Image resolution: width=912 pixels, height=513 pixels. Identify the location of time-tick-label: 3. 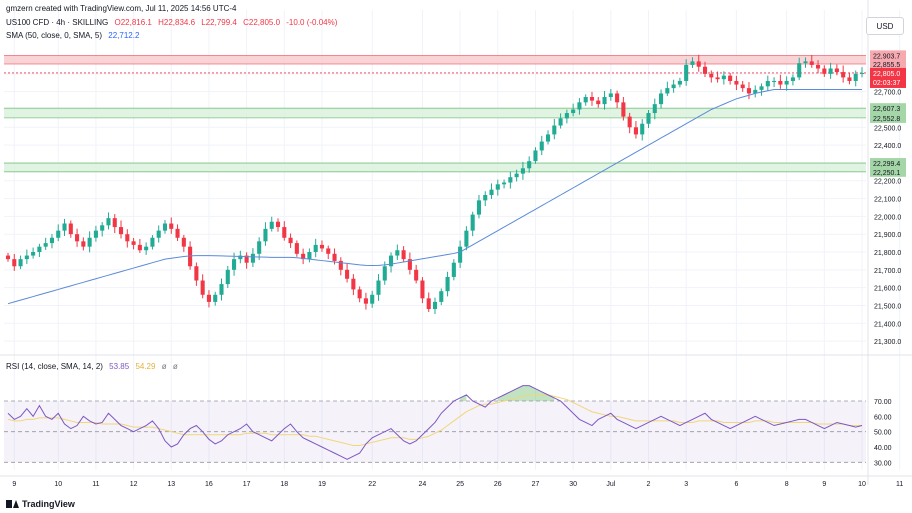
(686, 484).